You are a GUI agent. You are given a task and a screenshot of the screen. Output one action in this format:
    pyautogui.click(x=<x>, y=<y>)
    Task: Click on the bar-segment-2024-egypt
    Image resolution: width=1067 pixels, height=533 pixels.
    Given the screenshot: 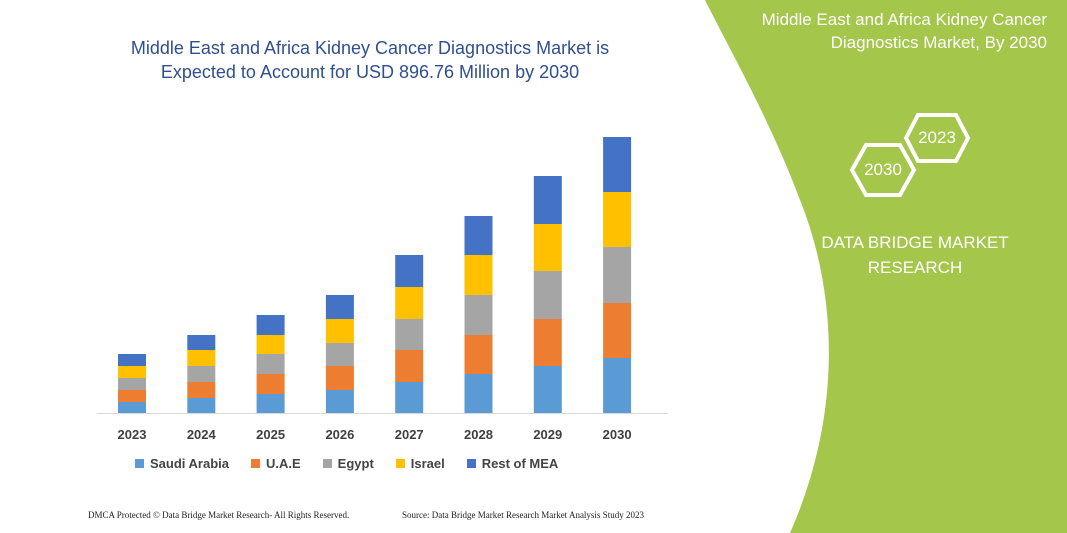 What is the action you would take?
    pyautogui.click(x=201, y=374)
    